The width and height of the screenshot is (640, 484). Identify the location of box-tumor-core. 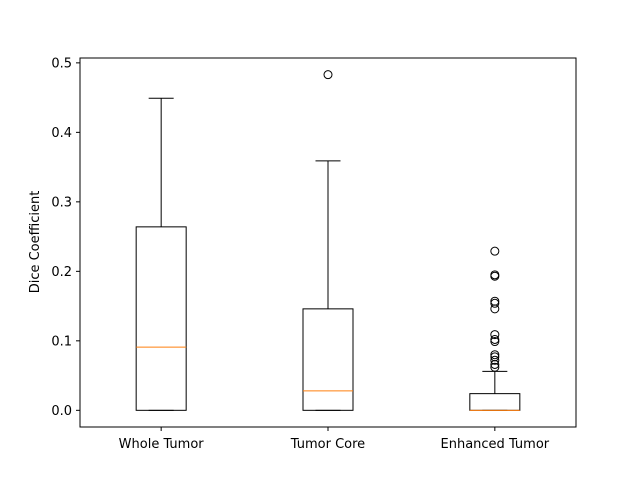
(328, 240).